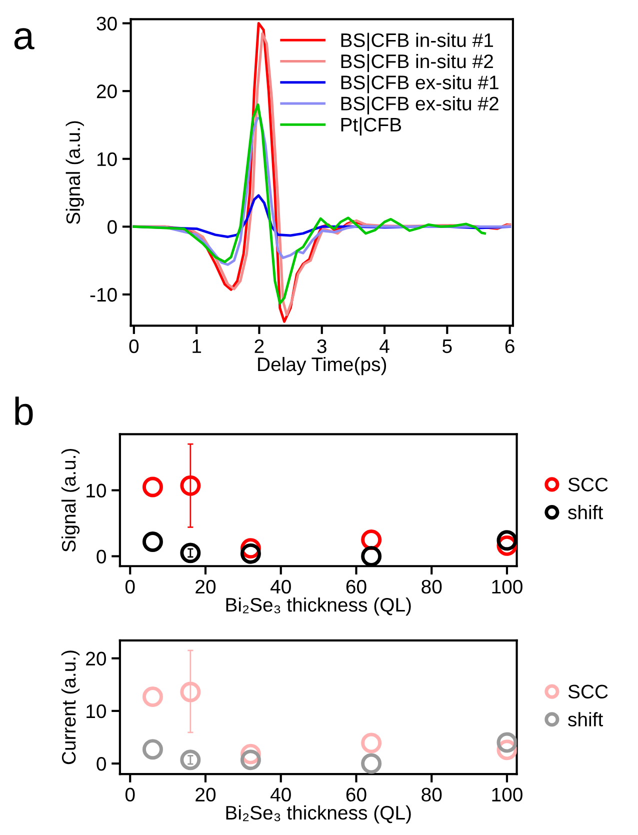 The width and height of the screenshot is (638, 835). I want to click on legend-label: BS|CFB ex-situ #1, so click(419, 84).